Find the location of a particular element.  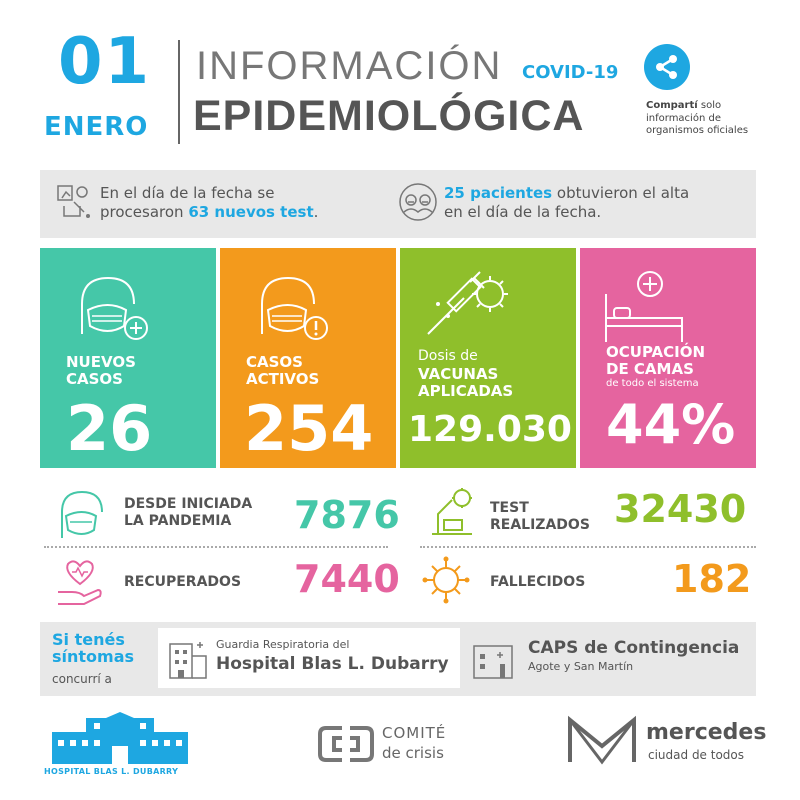

card-new-cases-value: 26 is located at coordinates (109, 428).